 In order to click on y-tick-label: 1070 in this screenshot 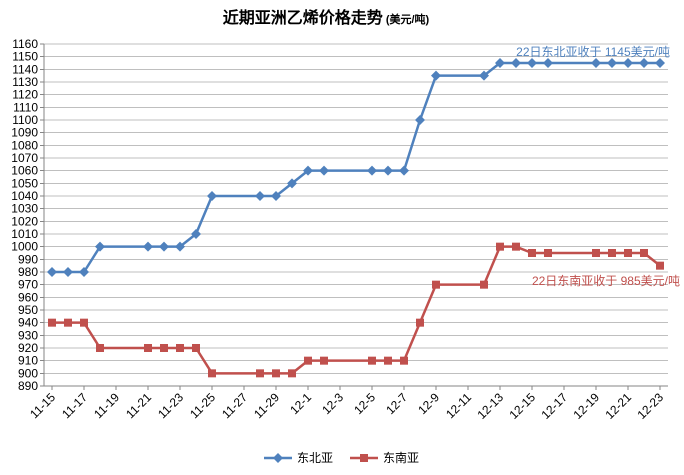, I will do `click(24, 158)`.